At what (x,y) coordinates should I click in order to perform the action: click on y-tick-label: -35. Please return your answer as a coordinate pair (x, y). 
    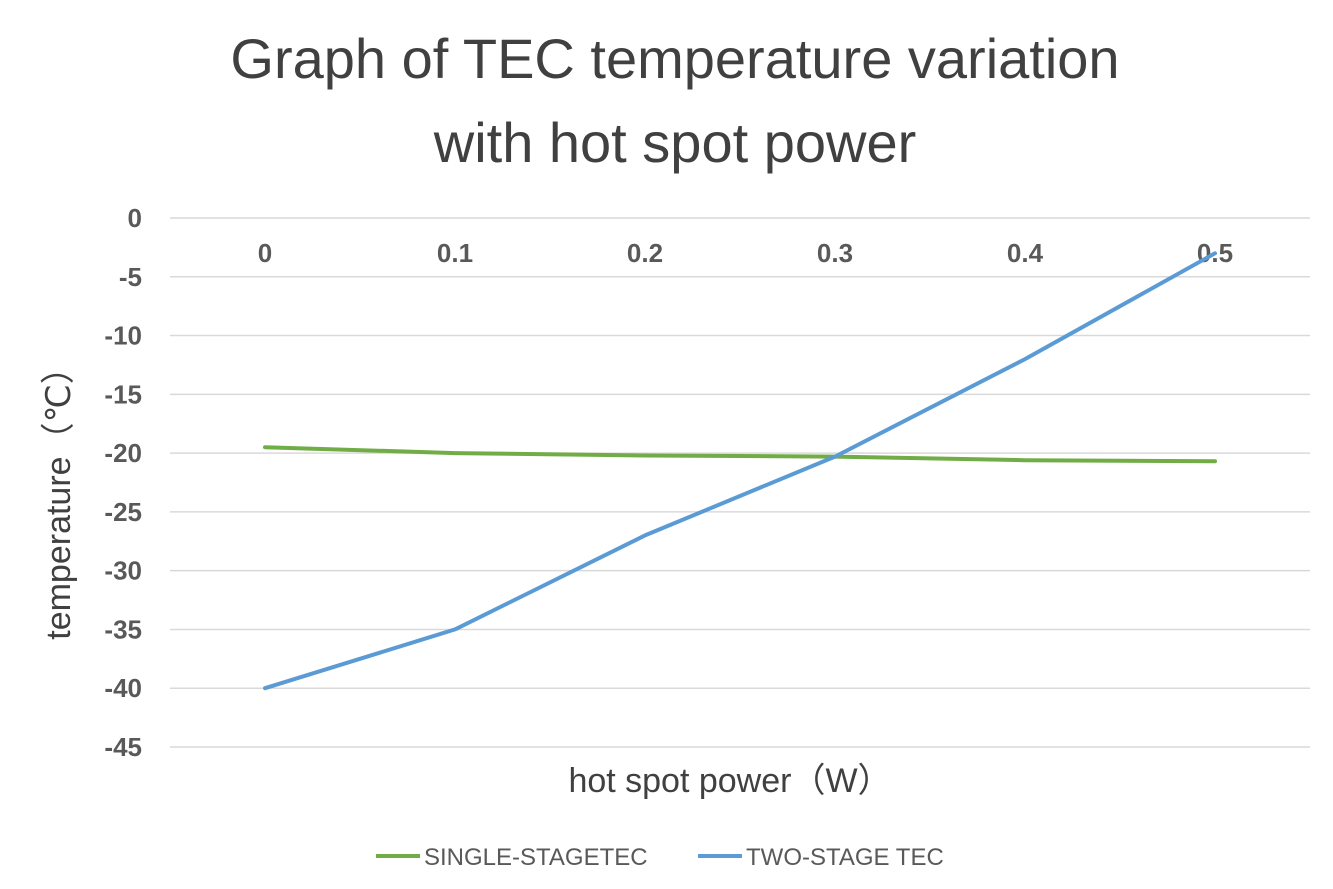
    Looking at the image, I should click on (123, 629).